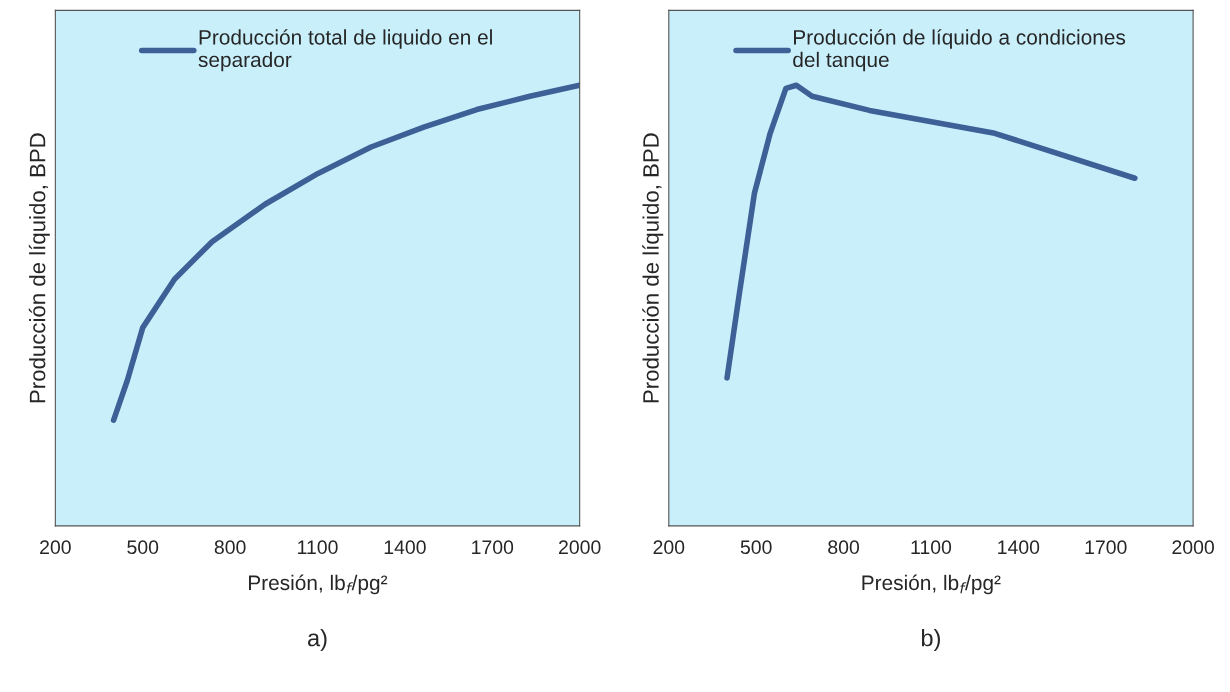  I want to click on text: b), so click(930, 640).